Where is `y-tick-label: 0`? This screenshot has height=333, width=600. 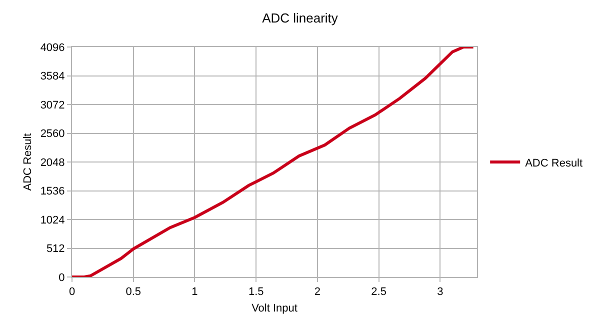 y-tick-label: 0 is located at coordinates (61, 278).